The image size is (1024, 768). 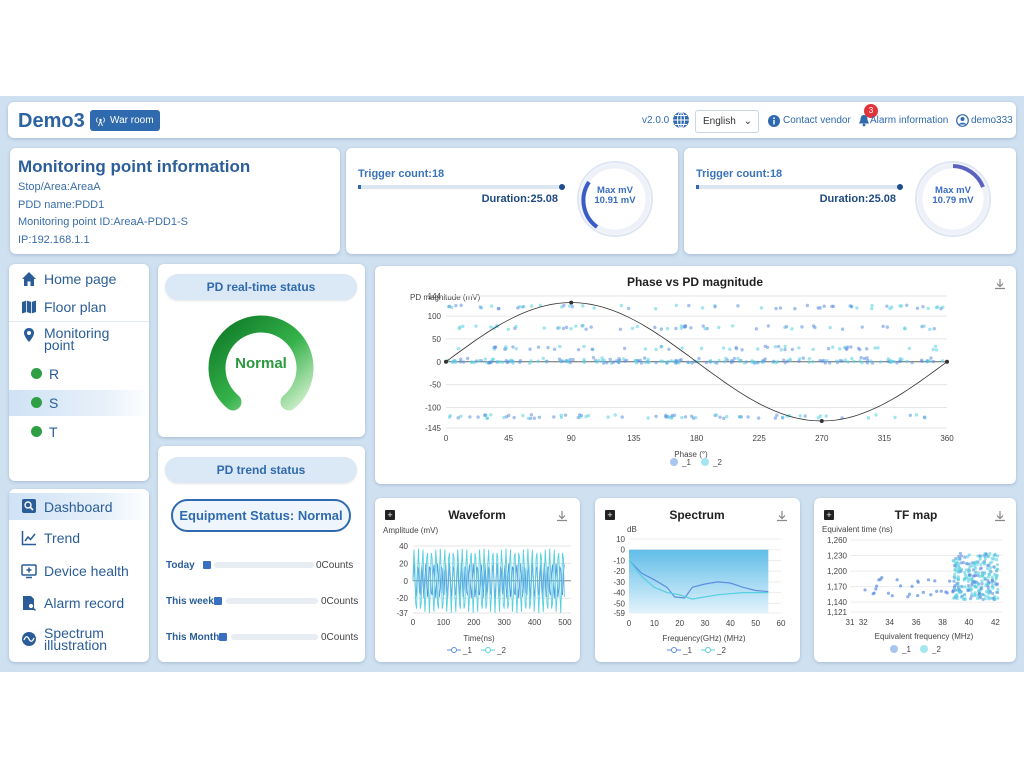 What do you see at coordinates (79, 603) in the screenshot?
I see `sidebar-item-alarm-record: Alarm record` at bounding box center [79, 603].